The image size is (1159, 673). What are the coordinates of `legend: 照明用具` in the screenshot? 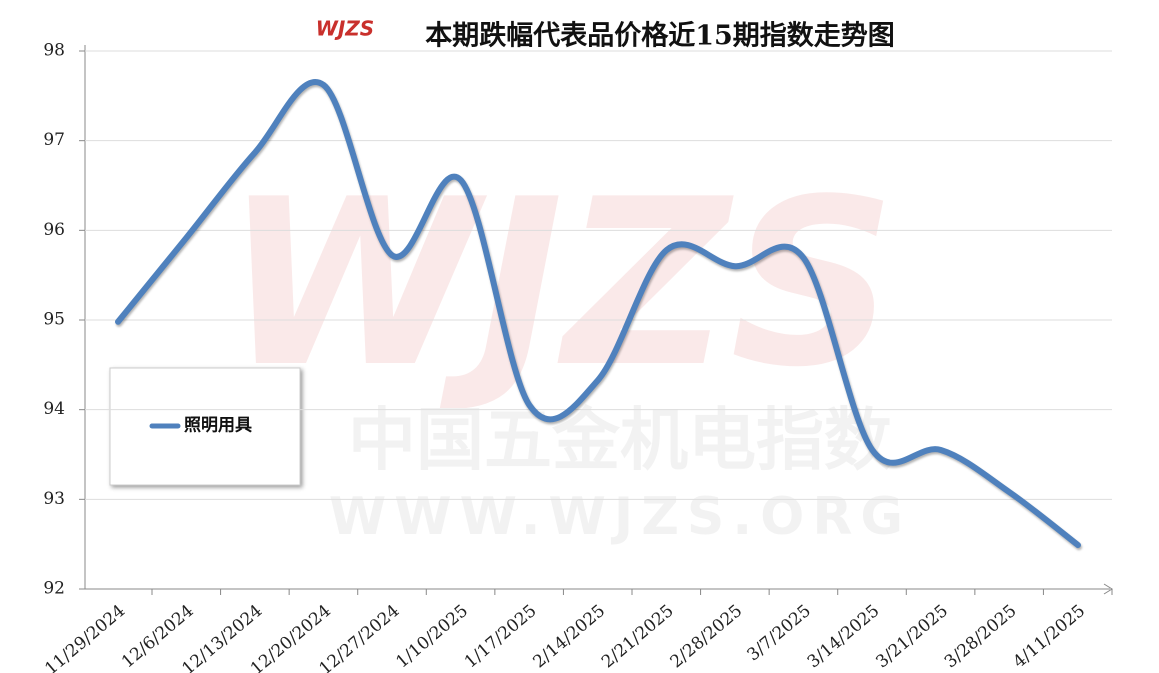 It's located at (205, 426).